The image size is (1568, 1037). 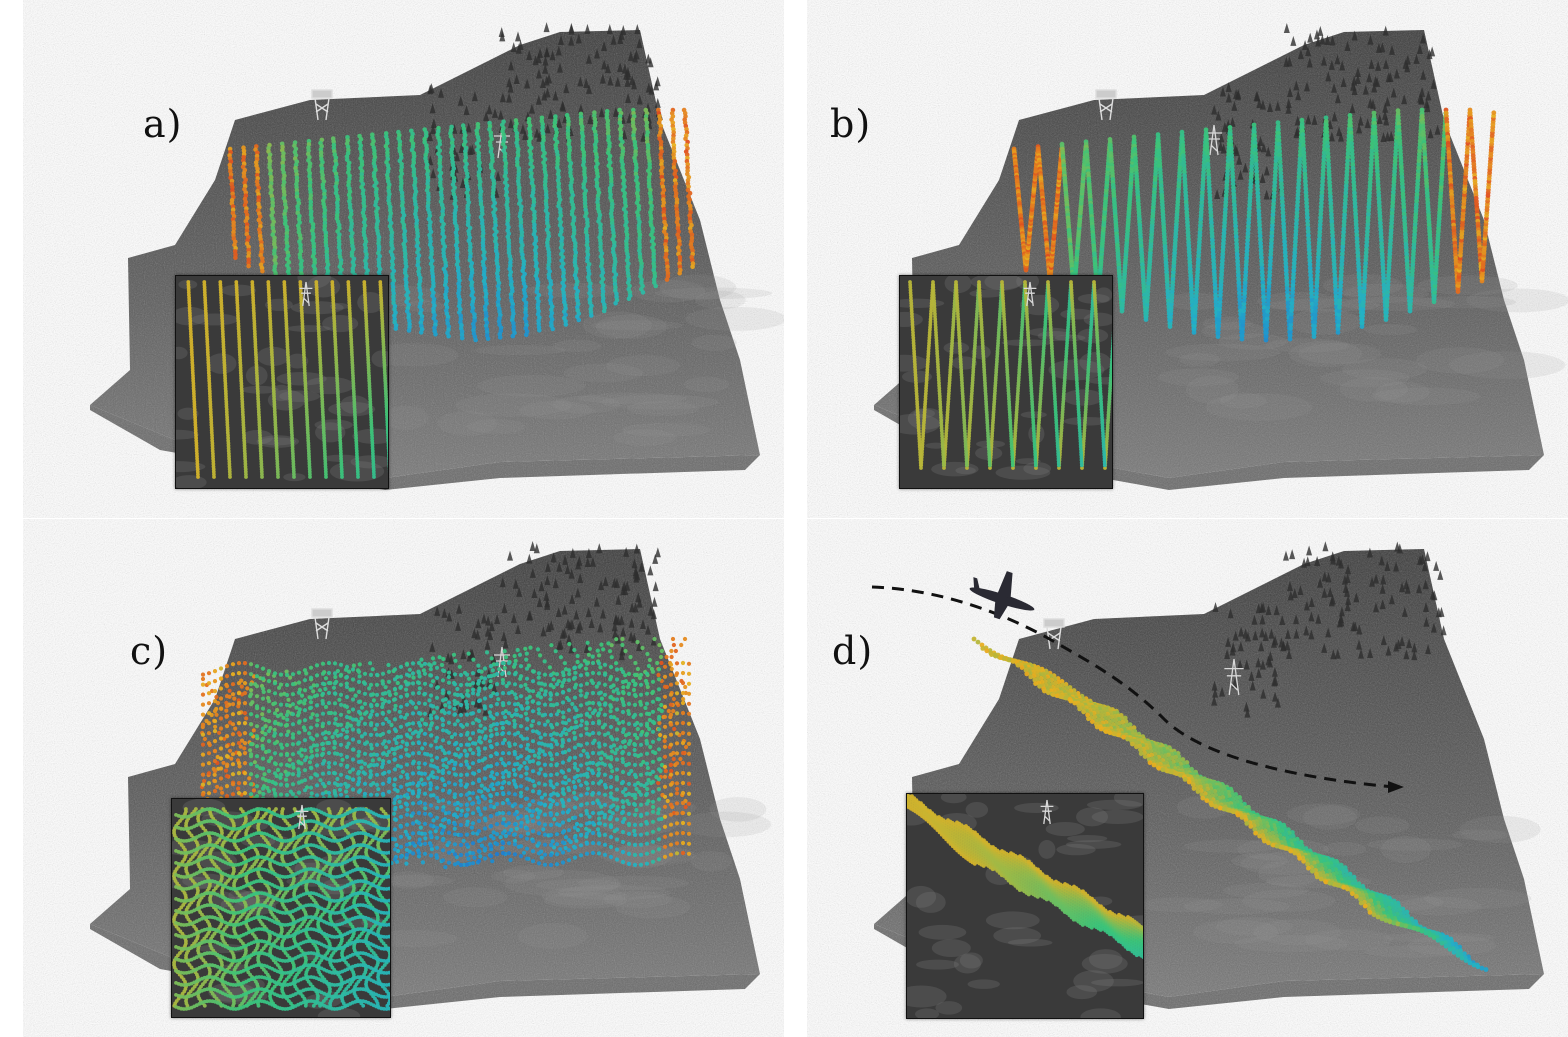 I want to click on inset-render-a, so click(x=282, y=382).